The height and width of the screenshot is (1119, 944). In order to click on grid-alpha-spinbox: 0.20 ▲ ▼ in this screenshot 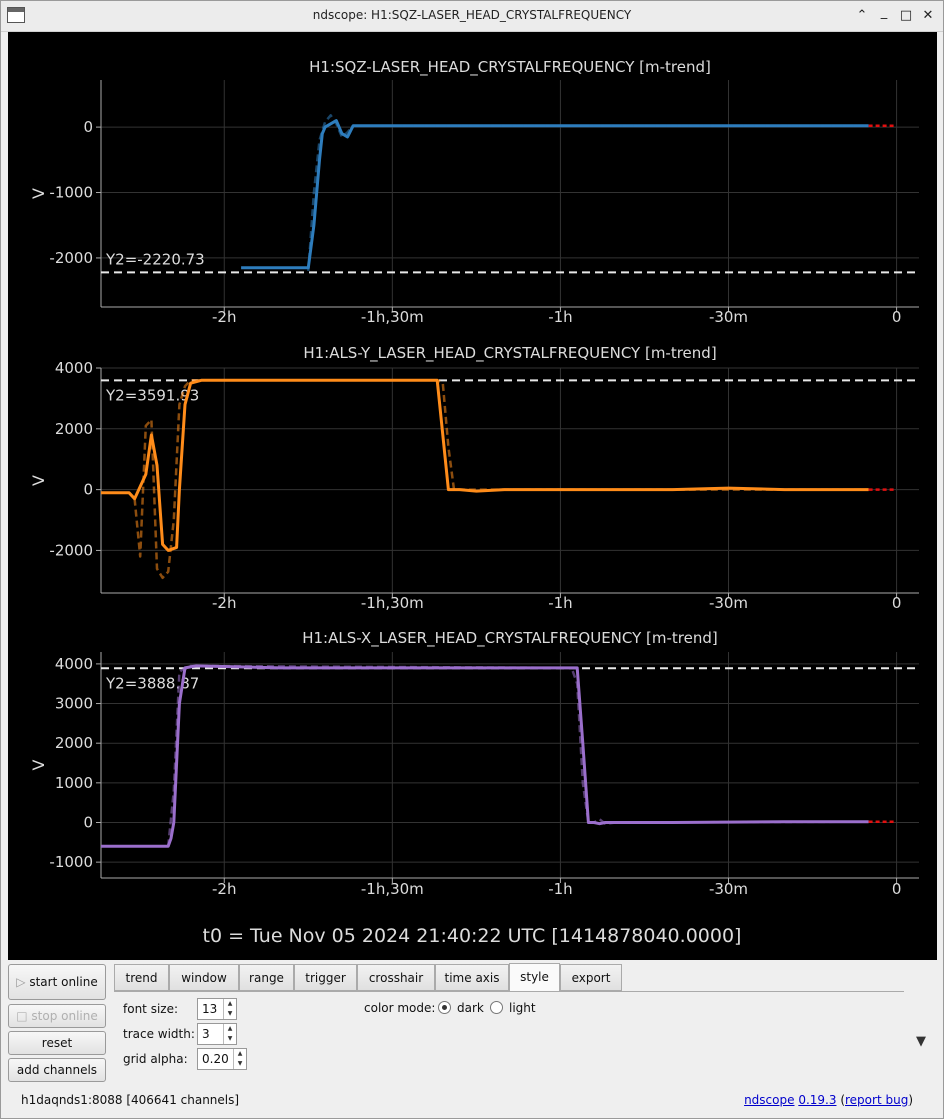, I will do `click(222, 1059)`.